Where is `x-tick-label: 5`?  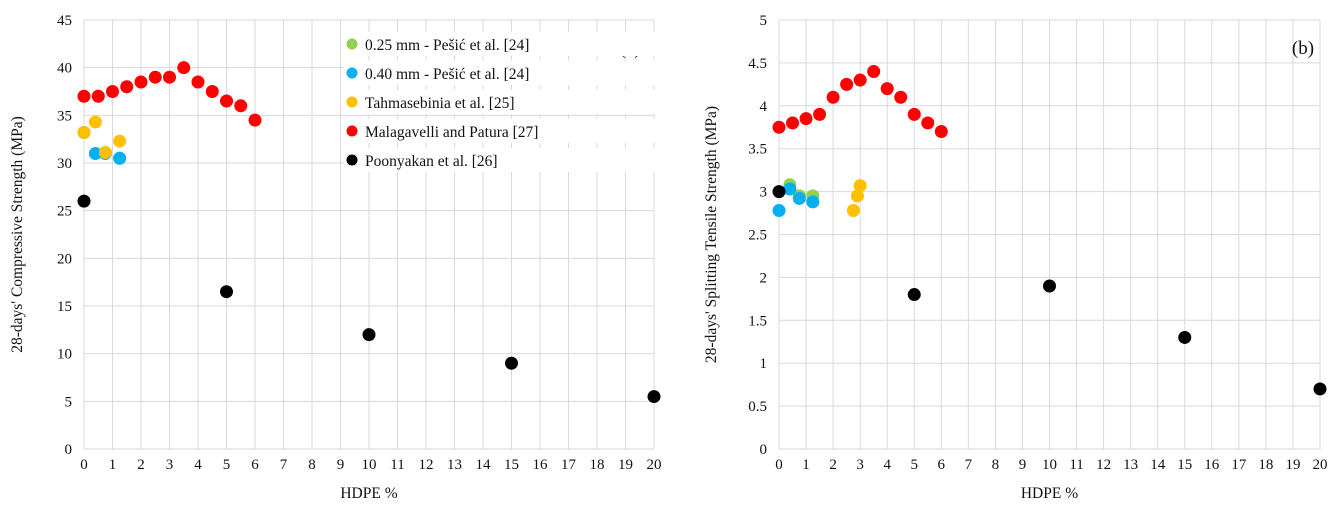 x-tick-label: 5 is located at coordinates (915, 465).